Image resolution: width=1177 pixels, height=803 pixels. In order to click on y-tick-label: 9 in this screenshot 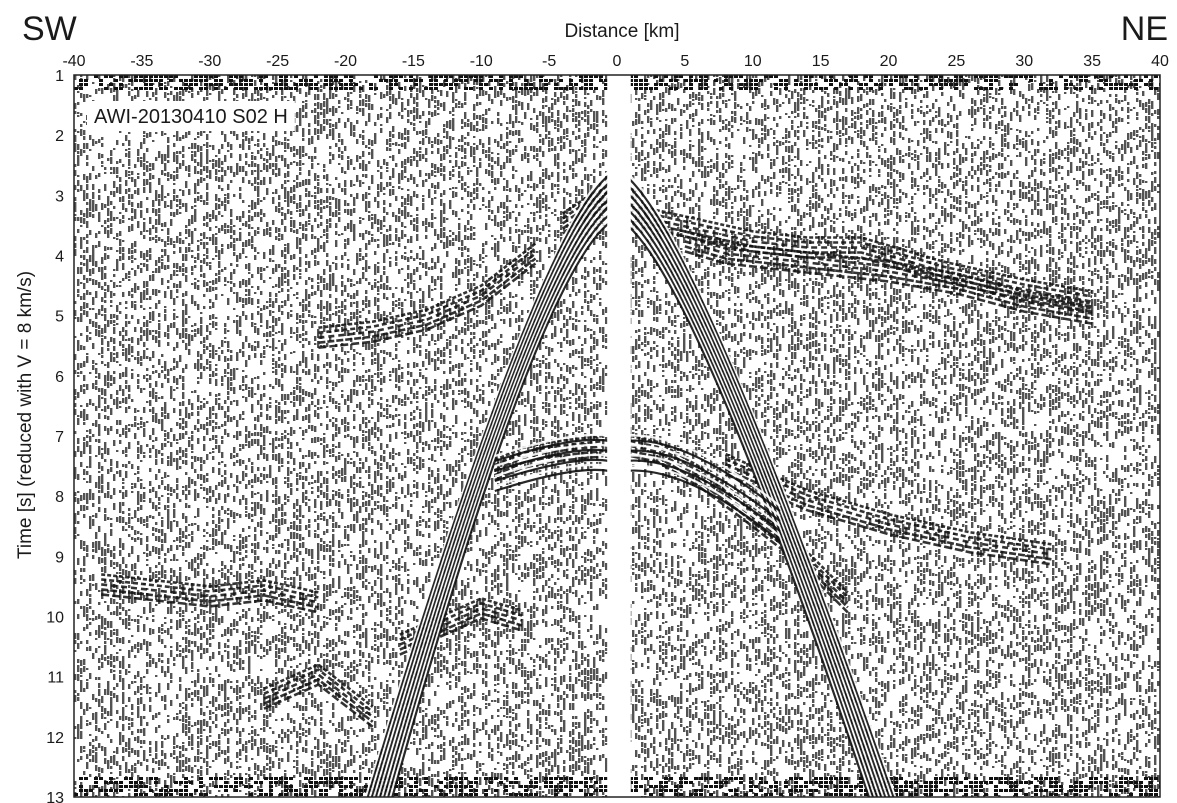, I will do `click(59, 557)`.